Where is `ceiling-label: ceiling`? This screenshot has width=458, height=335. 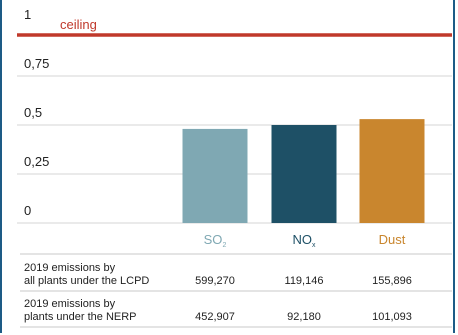
ceiling-label: ceiling is located at coordinates (78, 24).